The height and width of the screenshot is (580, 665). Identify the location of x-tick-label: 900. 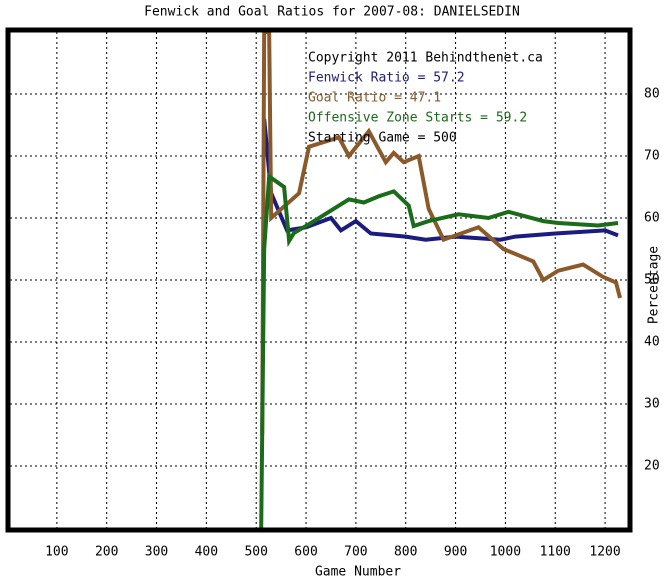
(455, 552).